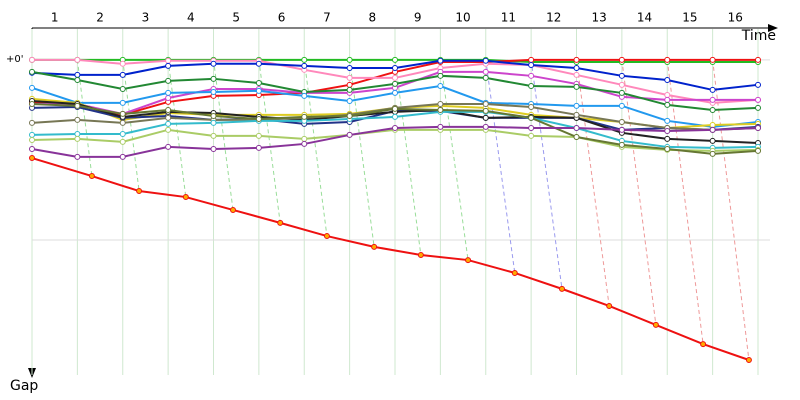 This screenshot has height=400, width=800. I want to click on x-tick-label: 15, so click(689, 18).